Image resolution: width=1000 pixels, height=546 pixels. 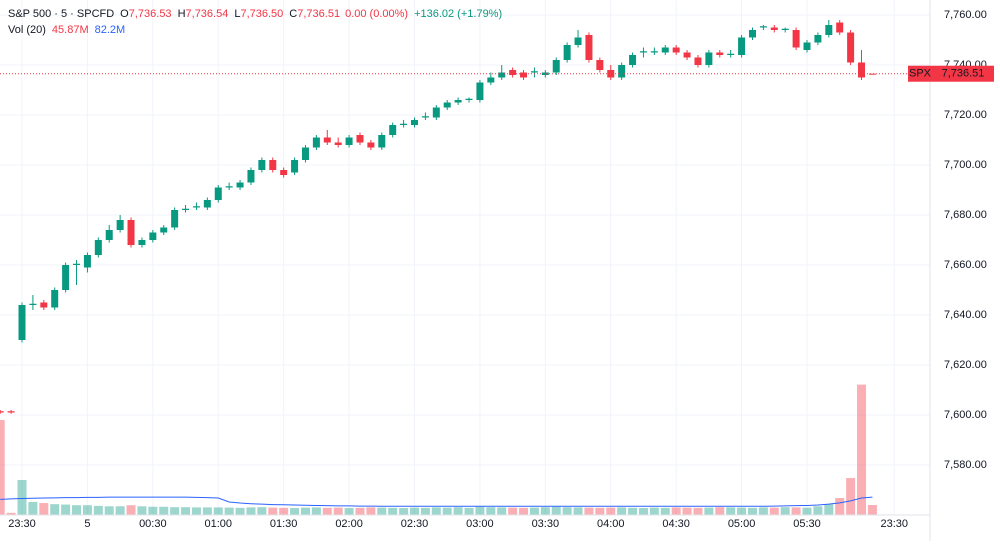 I want to click on ohlc-key: L, so click(x=237, y=14).